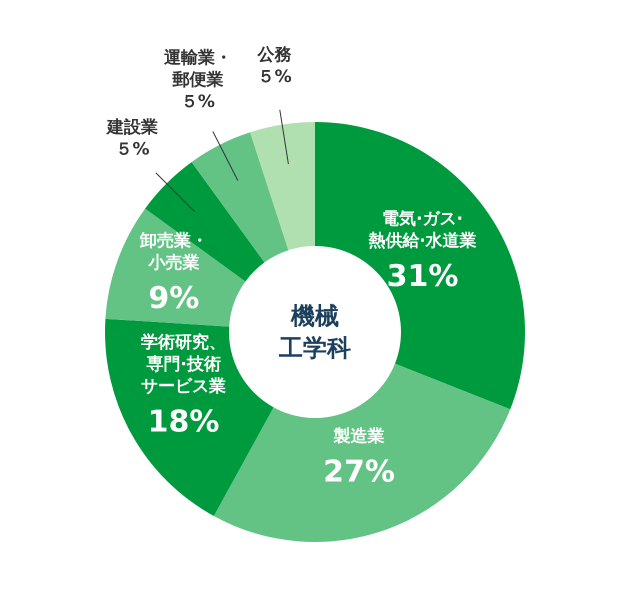 This screenshot has height=616, width=617. Describe the element at coordinates (173, 252) in the screenshot. I see `slice-label: 卸売業・小売業` at that location.